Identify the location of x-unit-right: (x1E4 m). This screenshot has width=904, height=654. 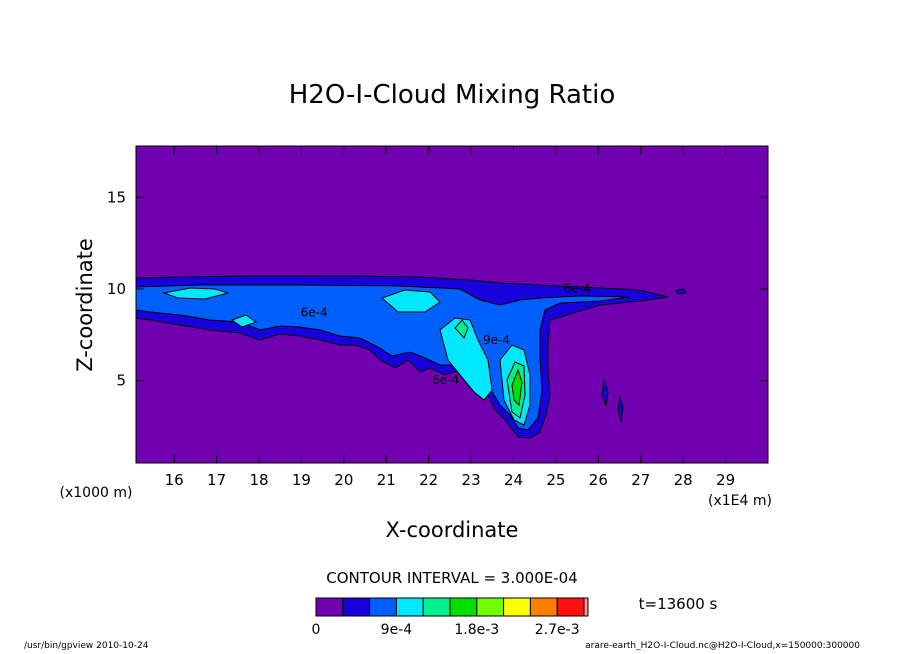
(740, 501).